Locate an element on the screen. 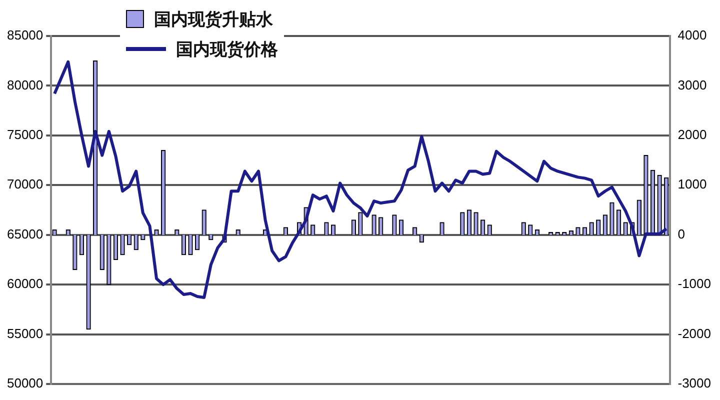 The image size is (720, 400). y2-tick-label: 2000 is located at coordinates (692, 134).